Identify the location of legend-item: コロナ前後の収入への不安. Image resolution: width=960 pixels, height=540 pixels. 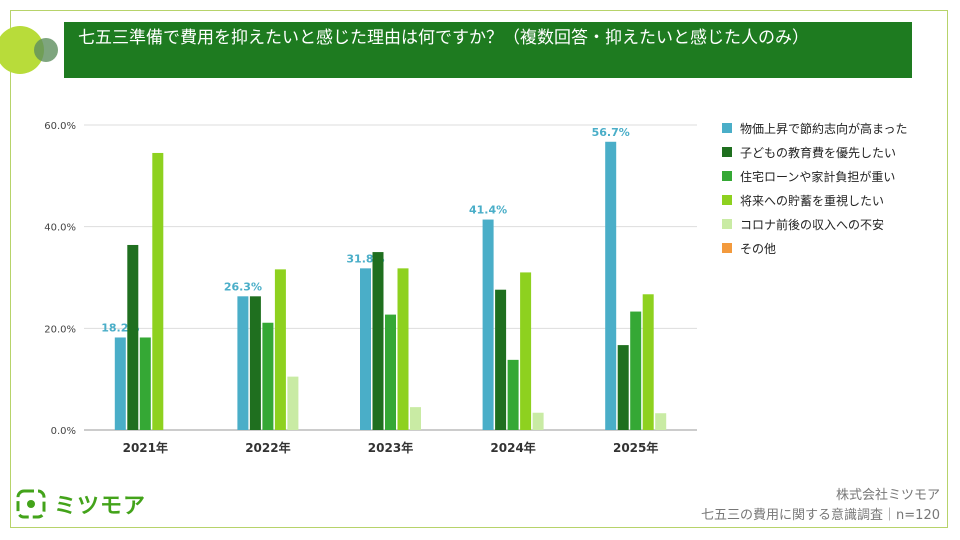
(815, 224).